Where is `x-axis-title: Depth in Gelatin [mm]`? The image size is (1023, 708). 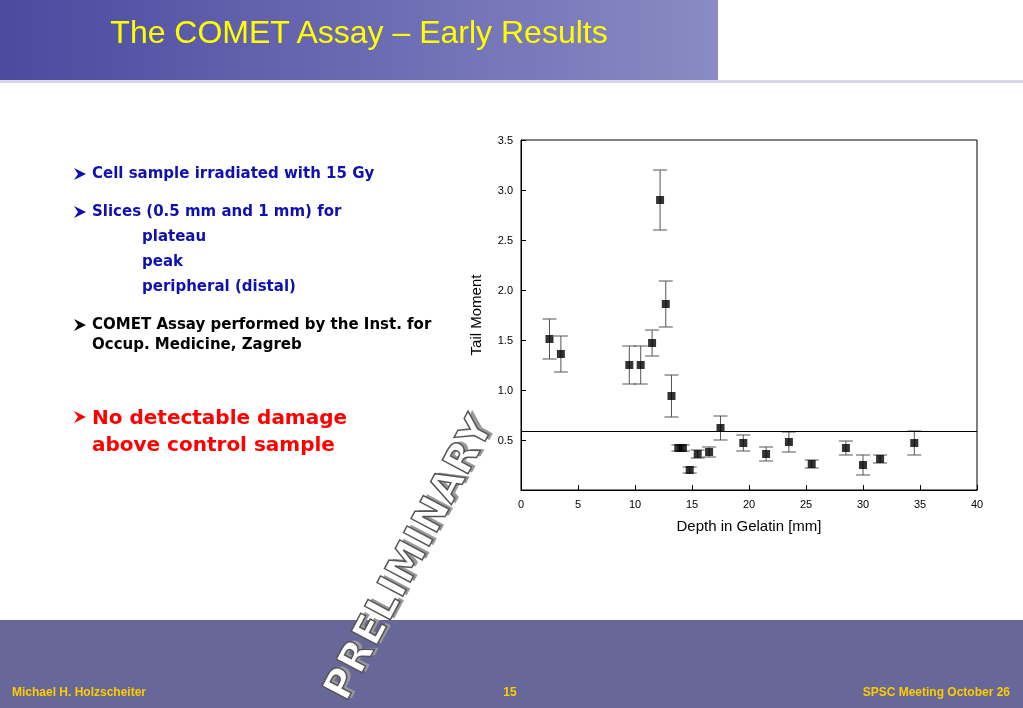 x-axis-title: Depth in Gelatin [mm] is located at coordinates (749, 525).